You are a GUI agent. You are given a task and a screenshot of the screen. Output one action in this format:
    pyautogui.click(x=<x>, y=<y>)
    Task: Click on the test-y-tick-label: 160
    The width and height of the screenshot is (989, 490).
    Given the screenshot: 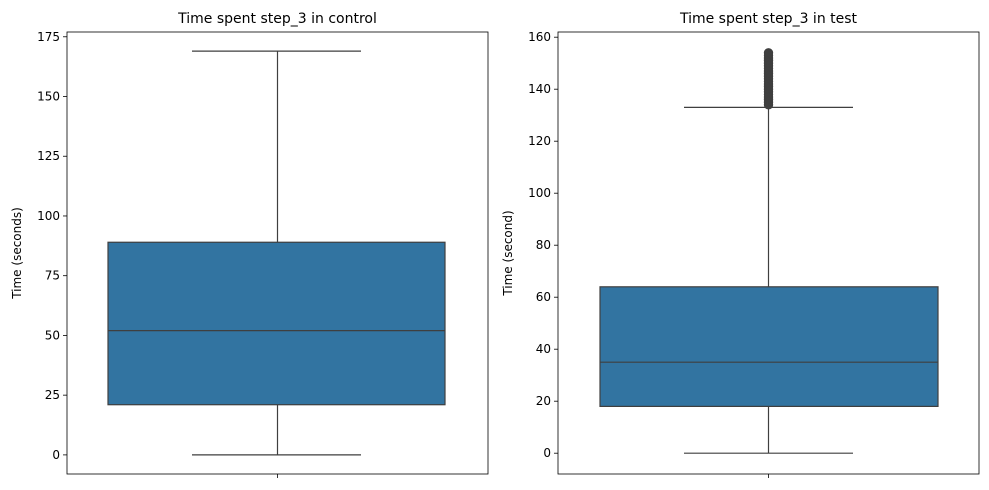 What is the action you would take?
    pyautogui.click(x=539, y=37)
    